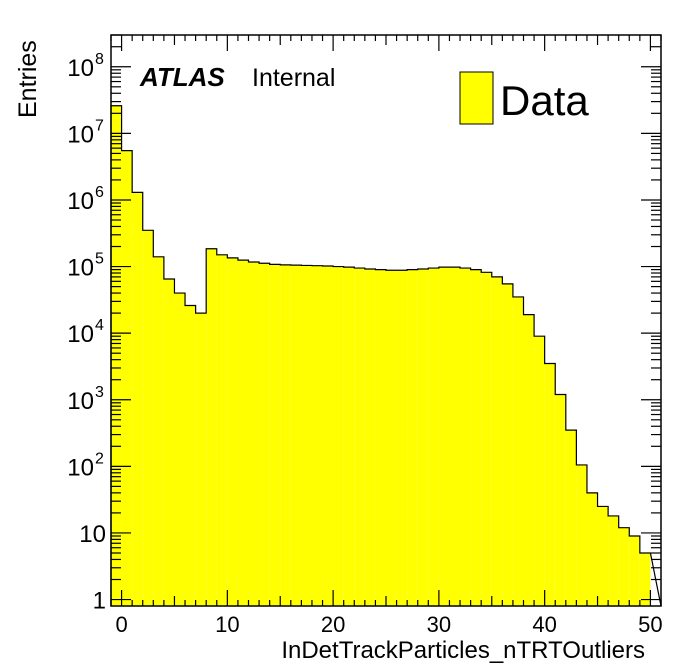  I want to click on y-tick-label-exponent: 3, so click(99, 392).